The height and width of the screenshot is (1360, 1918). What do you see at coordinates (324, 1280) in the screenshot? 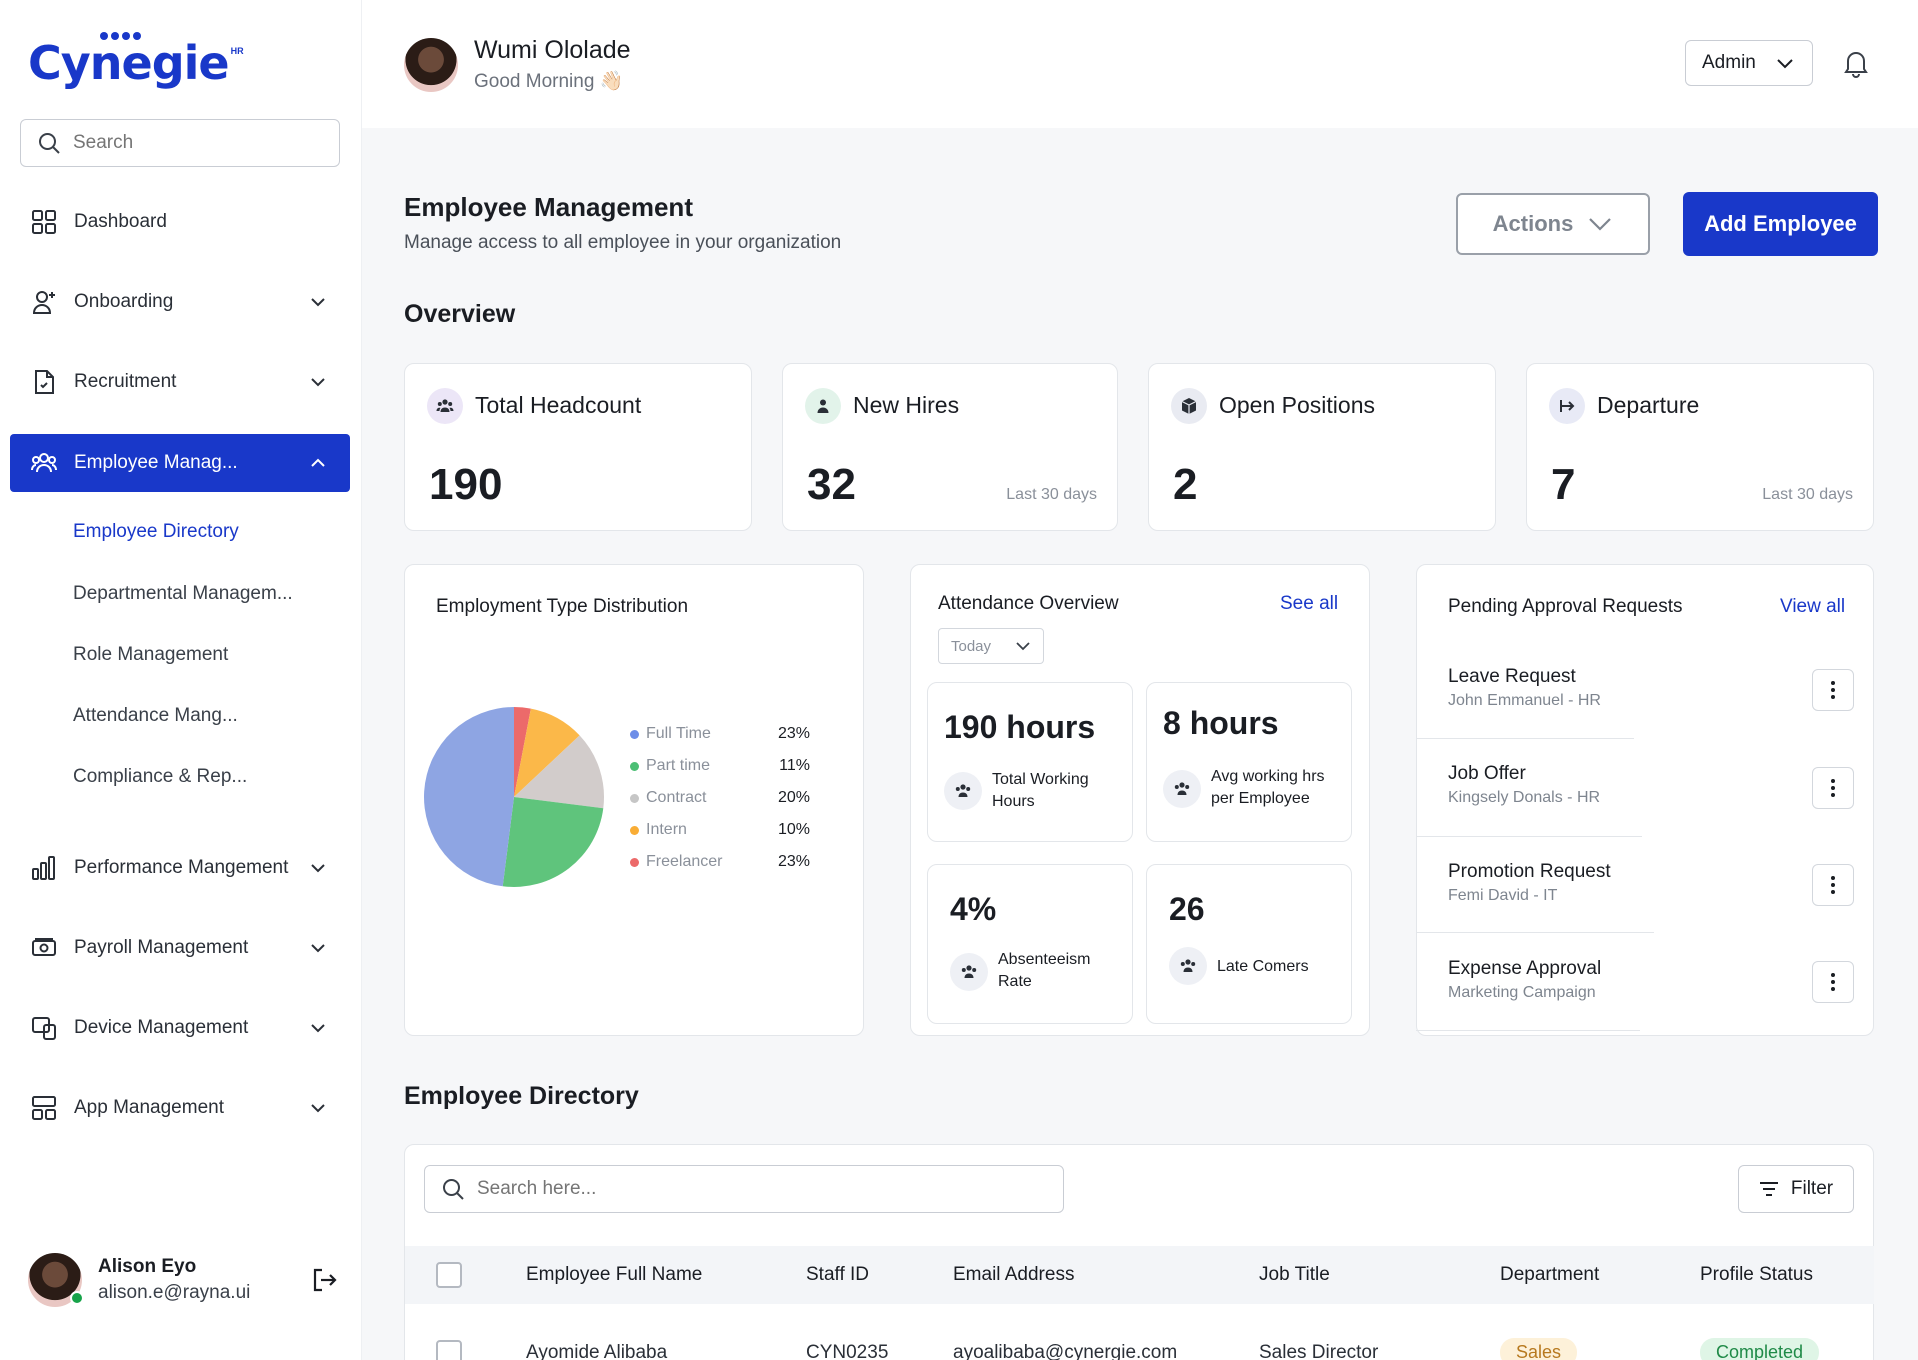
I see `logout-icon` at bounding box center [324, 1280].